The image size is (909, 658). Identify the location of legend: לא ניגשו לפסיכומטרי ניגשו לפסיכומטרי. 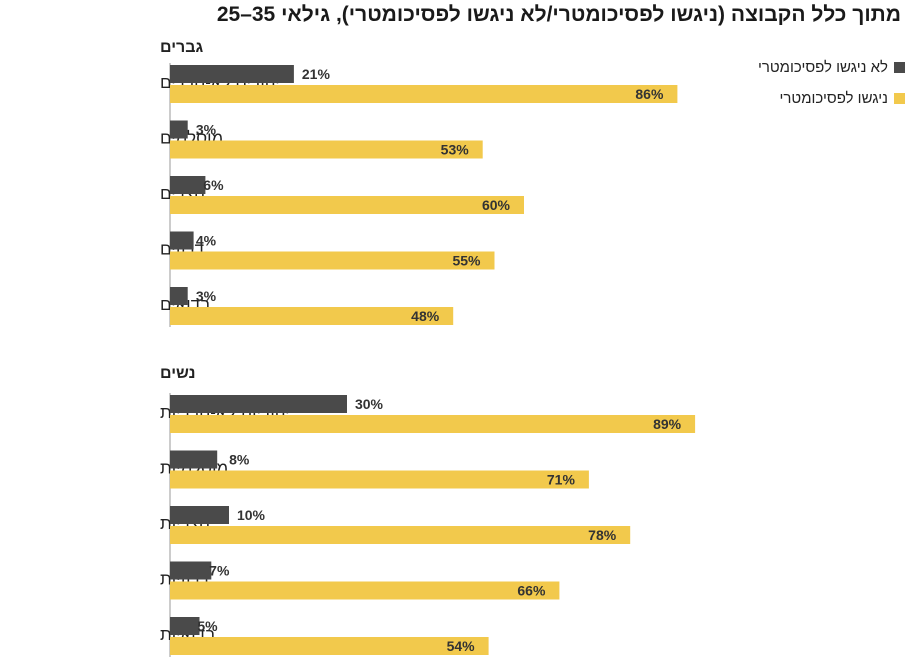
(831, 86).